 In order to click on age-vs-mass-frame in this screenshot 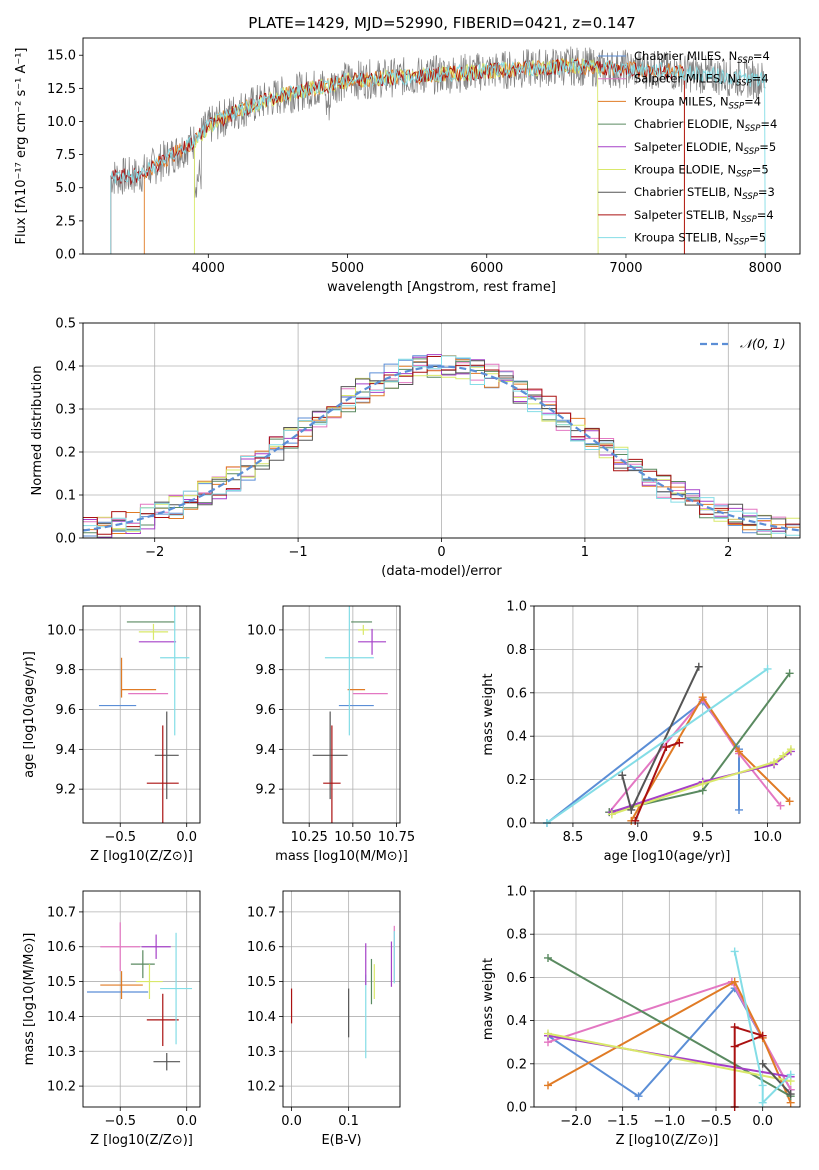, I will do `click(341, 714)`.